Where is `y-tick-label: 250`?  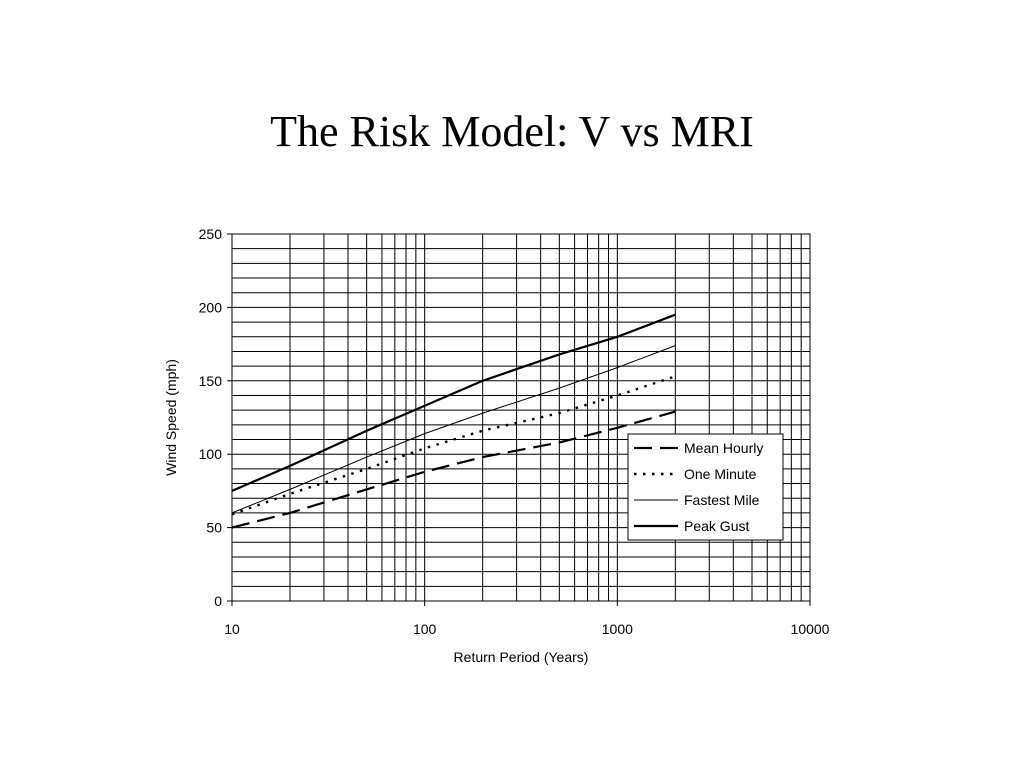
y-tick-label: 250 is located at coordinates (211, 234).